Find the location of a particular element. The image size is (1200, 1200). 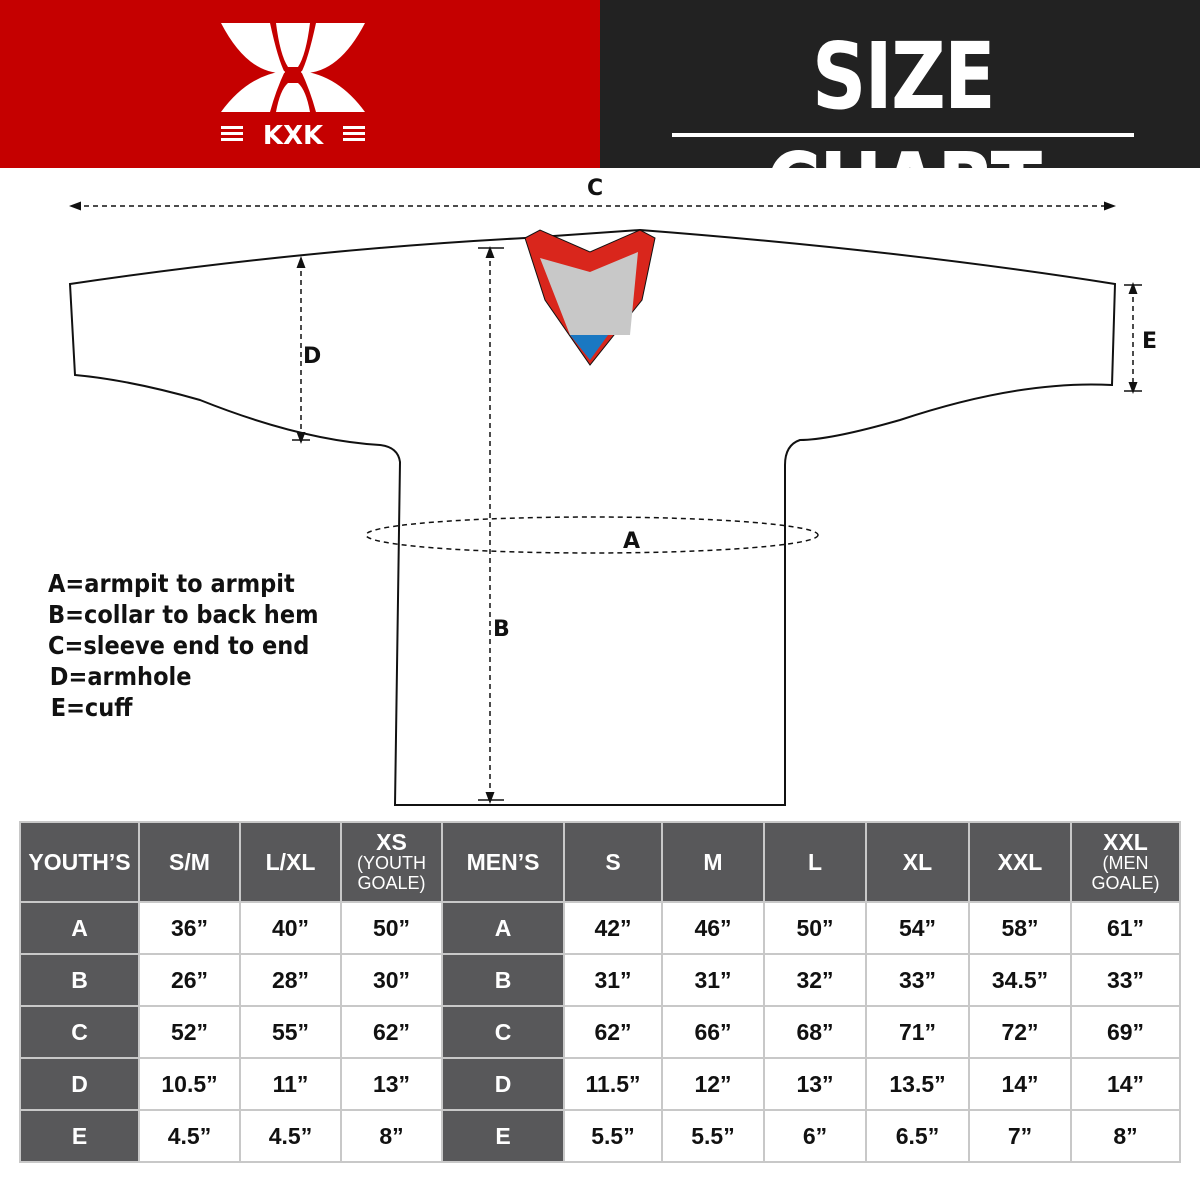

header-label: XS is located at coordinates (391, 842).